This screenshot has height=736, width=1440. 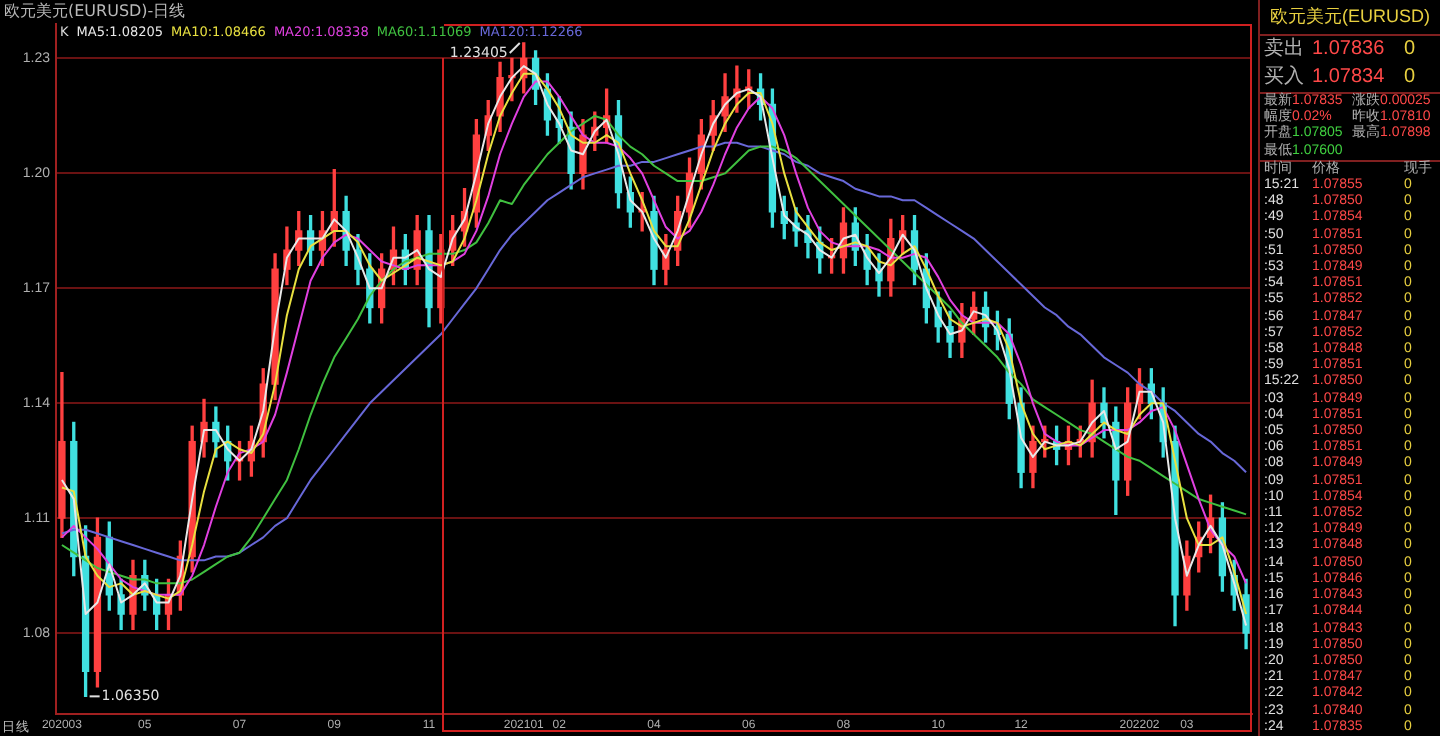 I want to click on text: 1.07834, so click(x=1349, y=78).